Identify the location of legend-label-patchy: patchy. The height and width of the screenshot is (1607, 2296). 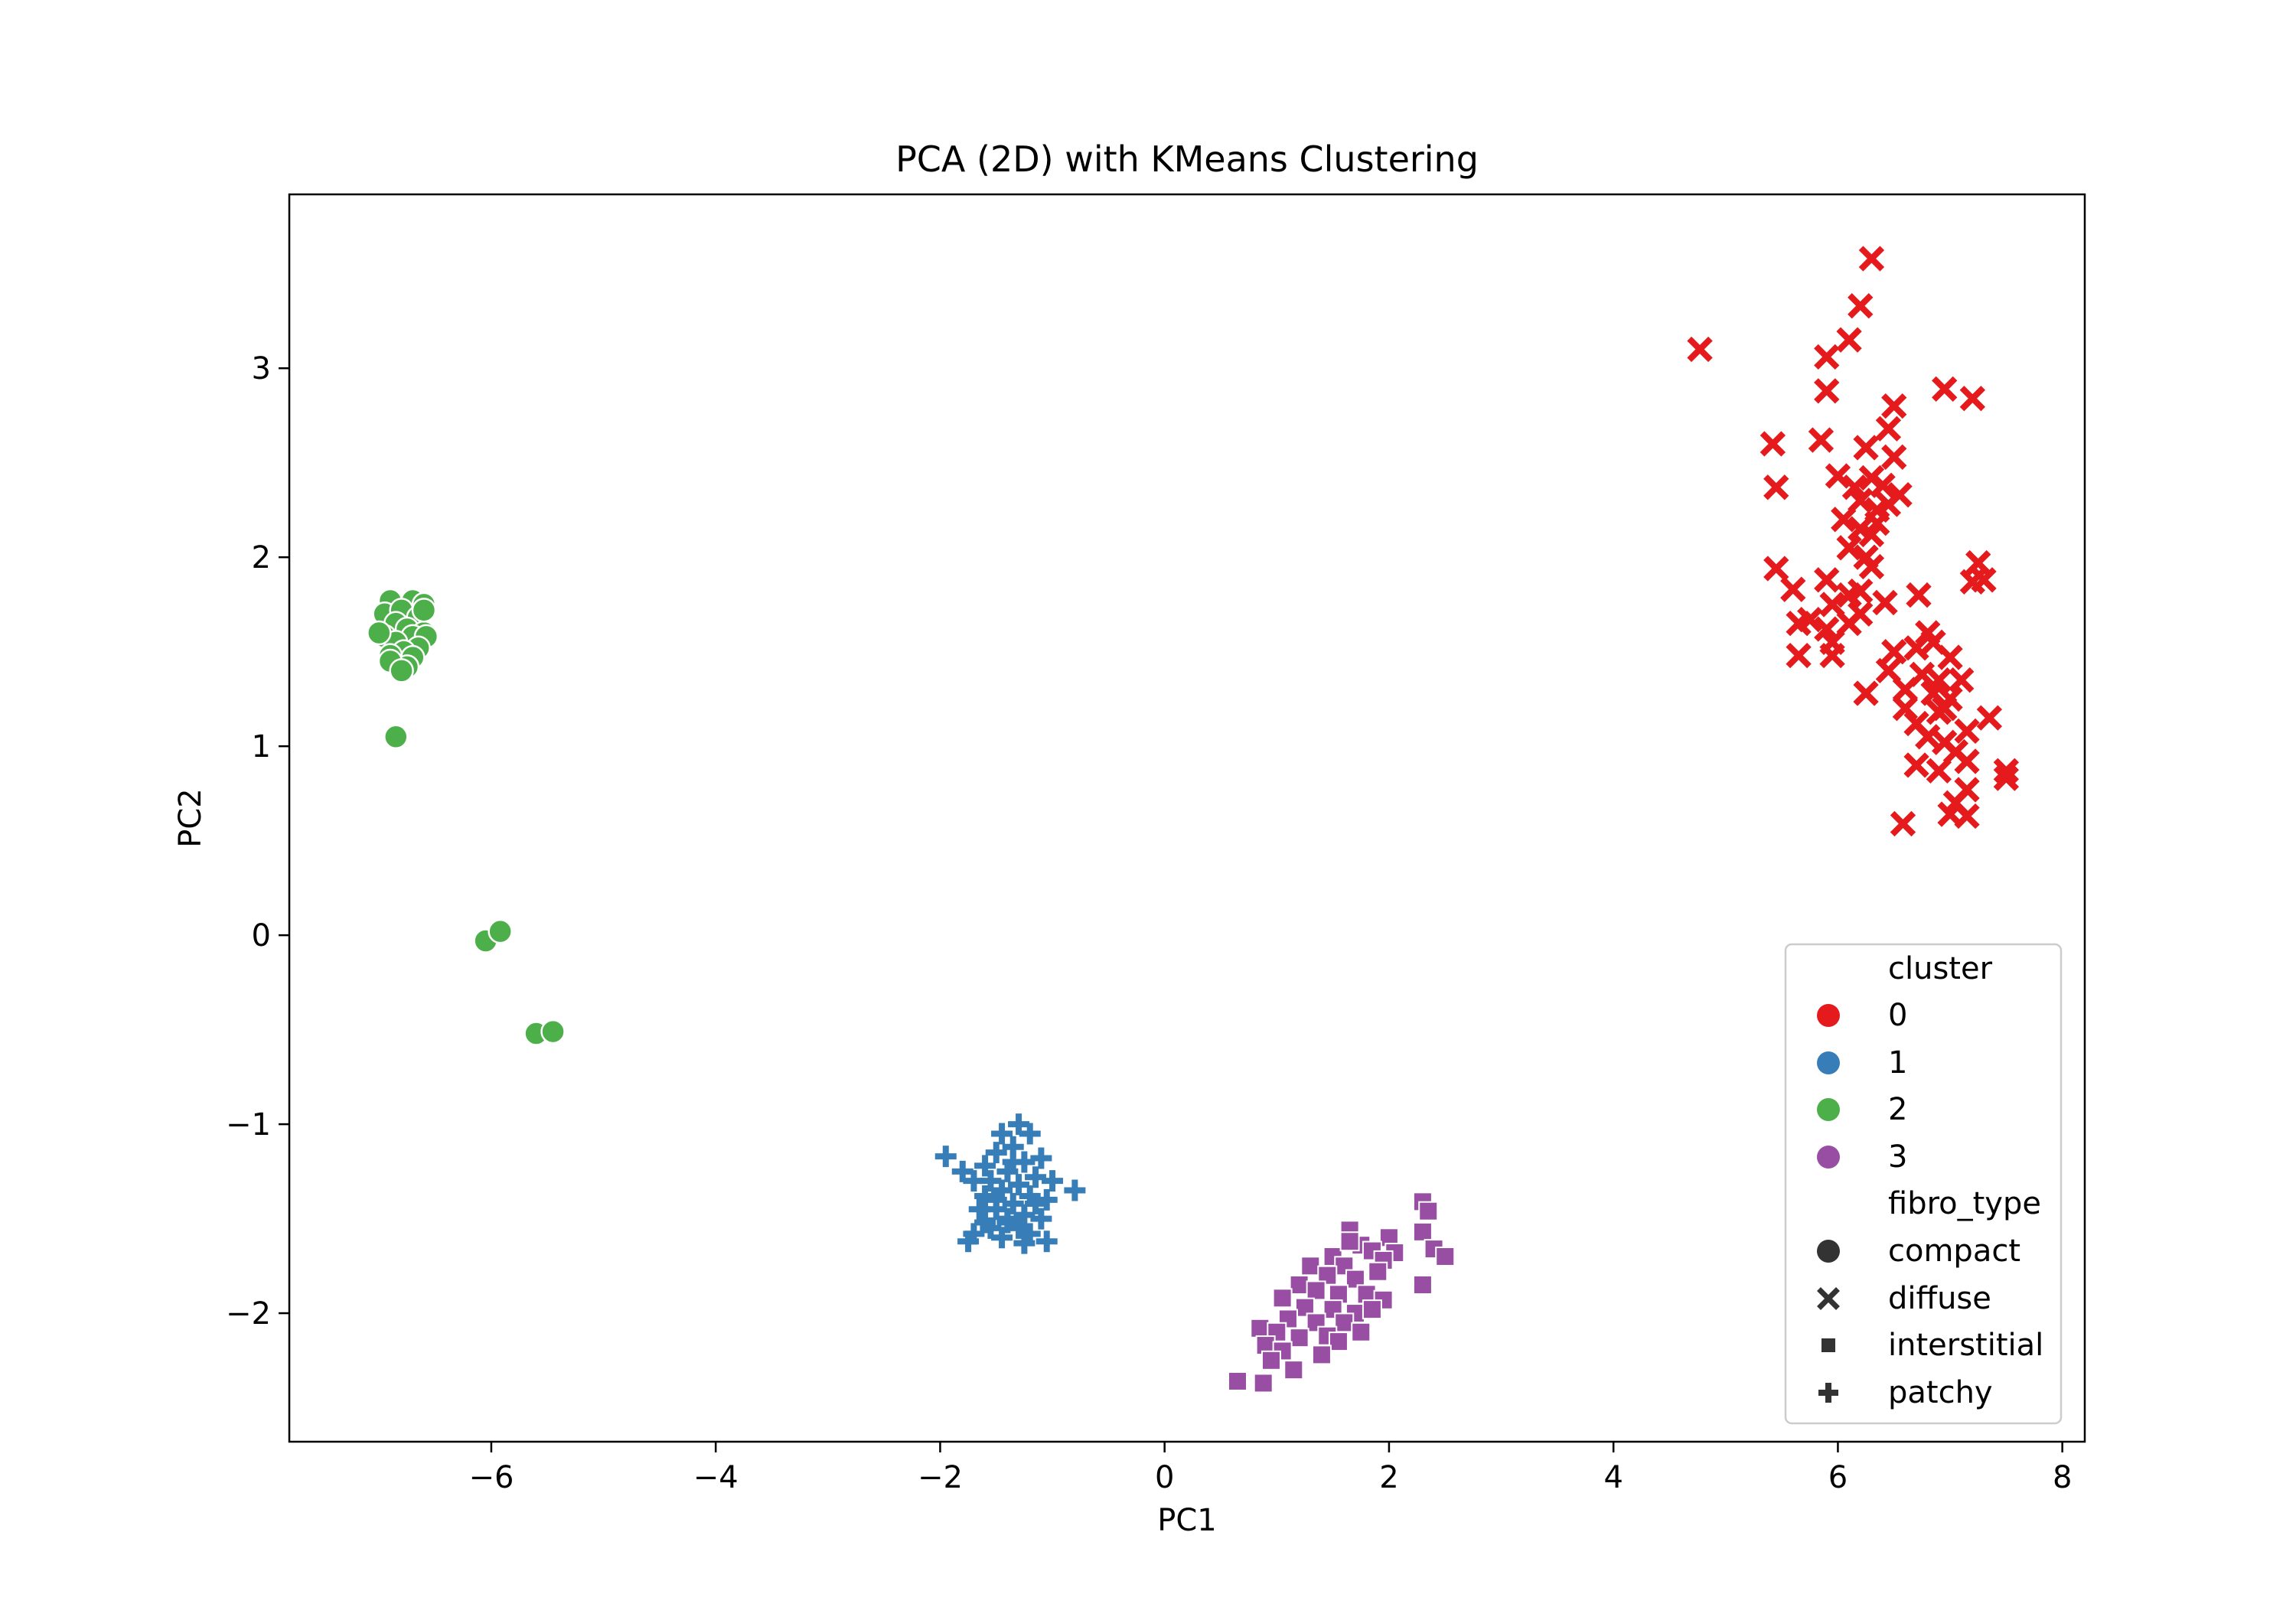
(1940, 1392).